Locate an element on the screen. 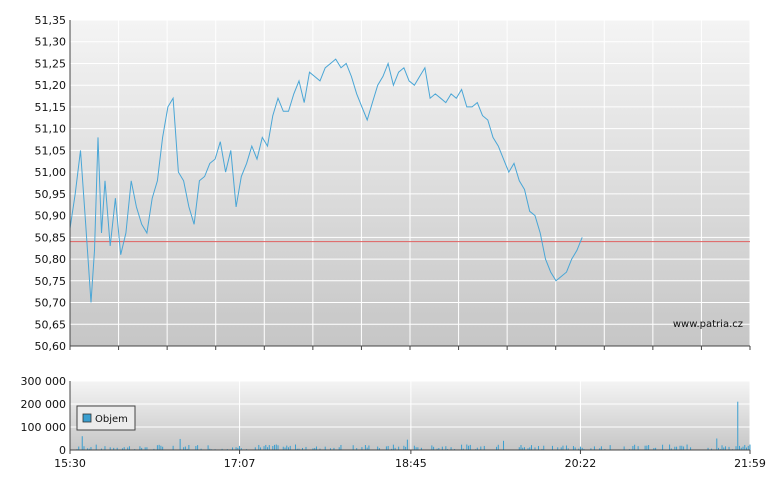  volume-y-tick-label: 300 000 is located at coordinates (44, 381).